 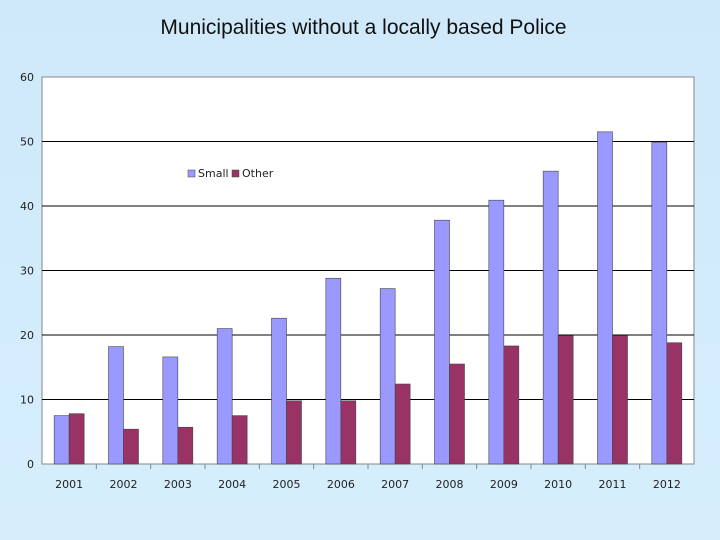 What do you see at coordinates (613, 484) in the screenshot?
I see `x-tick-label: 2011` at bounding box center [613, 484].